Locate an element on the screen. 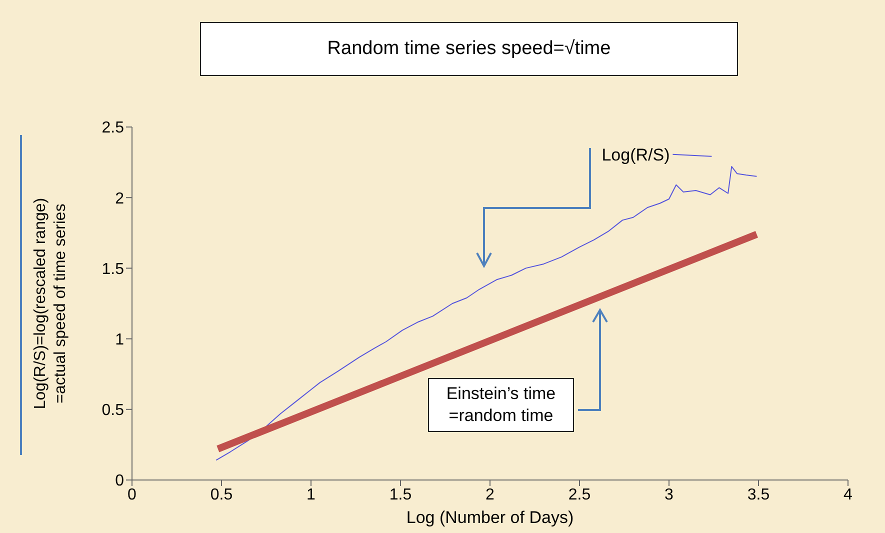 This screenshot has height=533, width=885. annotation: Einstein’s time =random time is located at coordinates (501, 405).